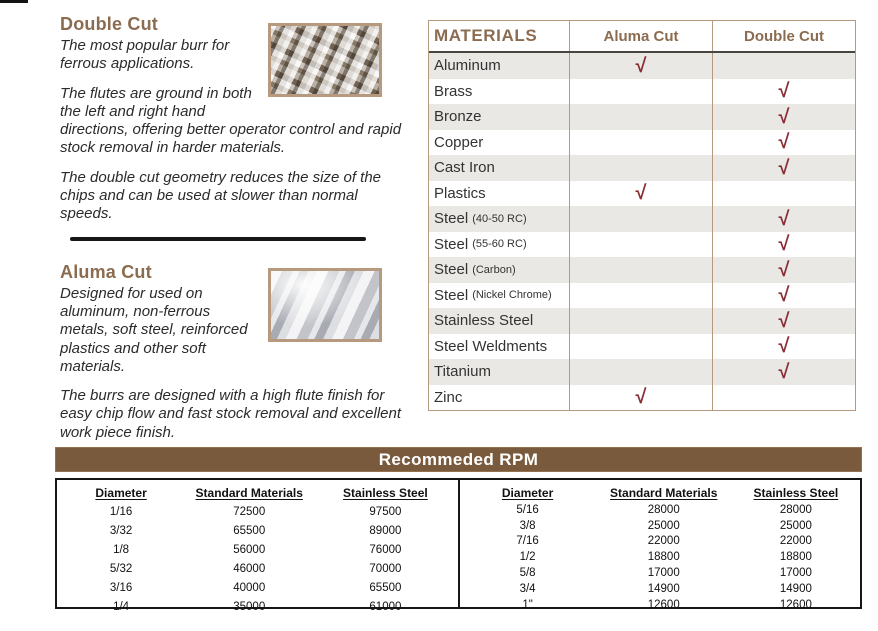 This screenshot has width=878, height=631. I want to click on material-name: Brass, so click(453, 91).